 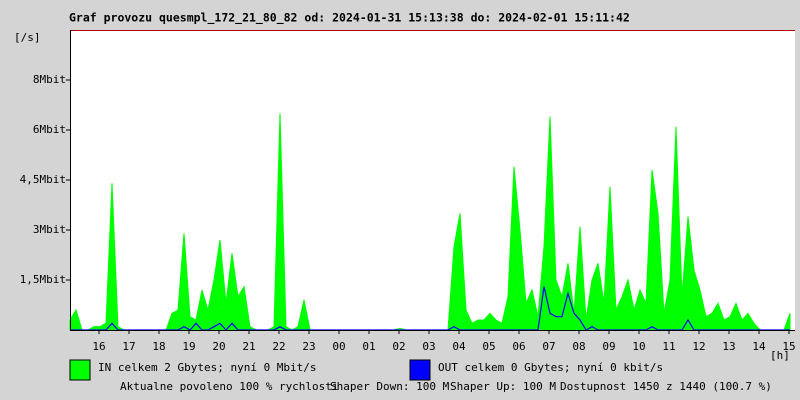 What do you see at coordinates (229, 386) in the screenshot?
I see `status-note: Aktualne povoleno 100 % rychlosti` at bounding box center [229, 386].